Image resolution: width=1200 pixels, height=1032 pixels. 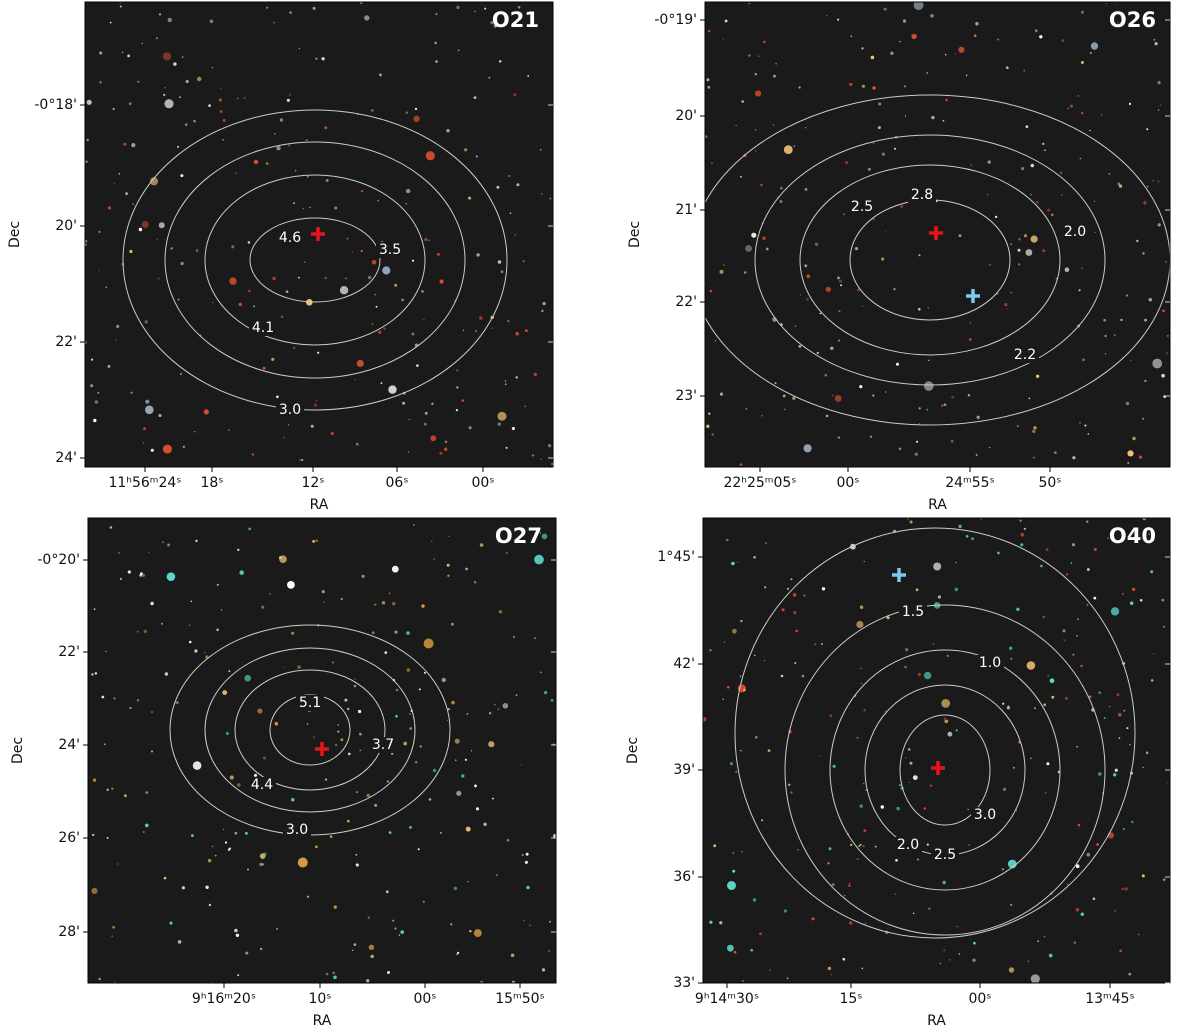 I want to click on contour-label-bg, so click(x=990, y=663).